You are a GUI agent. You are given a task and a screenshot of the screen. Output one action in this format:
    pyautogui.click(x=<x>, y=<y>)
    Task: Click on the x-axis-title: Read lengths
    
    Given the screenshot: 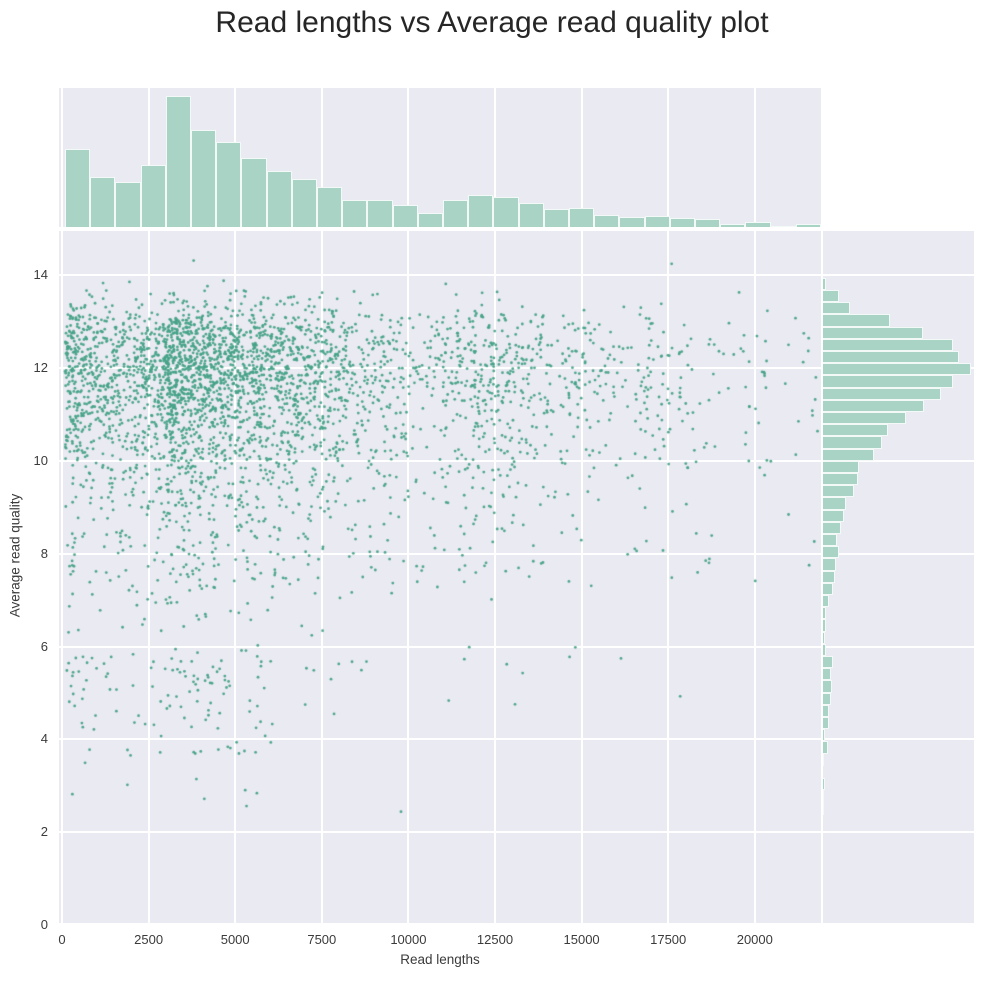 What is the action you would take?
    pyautogui.click(x=440, y=959)
    